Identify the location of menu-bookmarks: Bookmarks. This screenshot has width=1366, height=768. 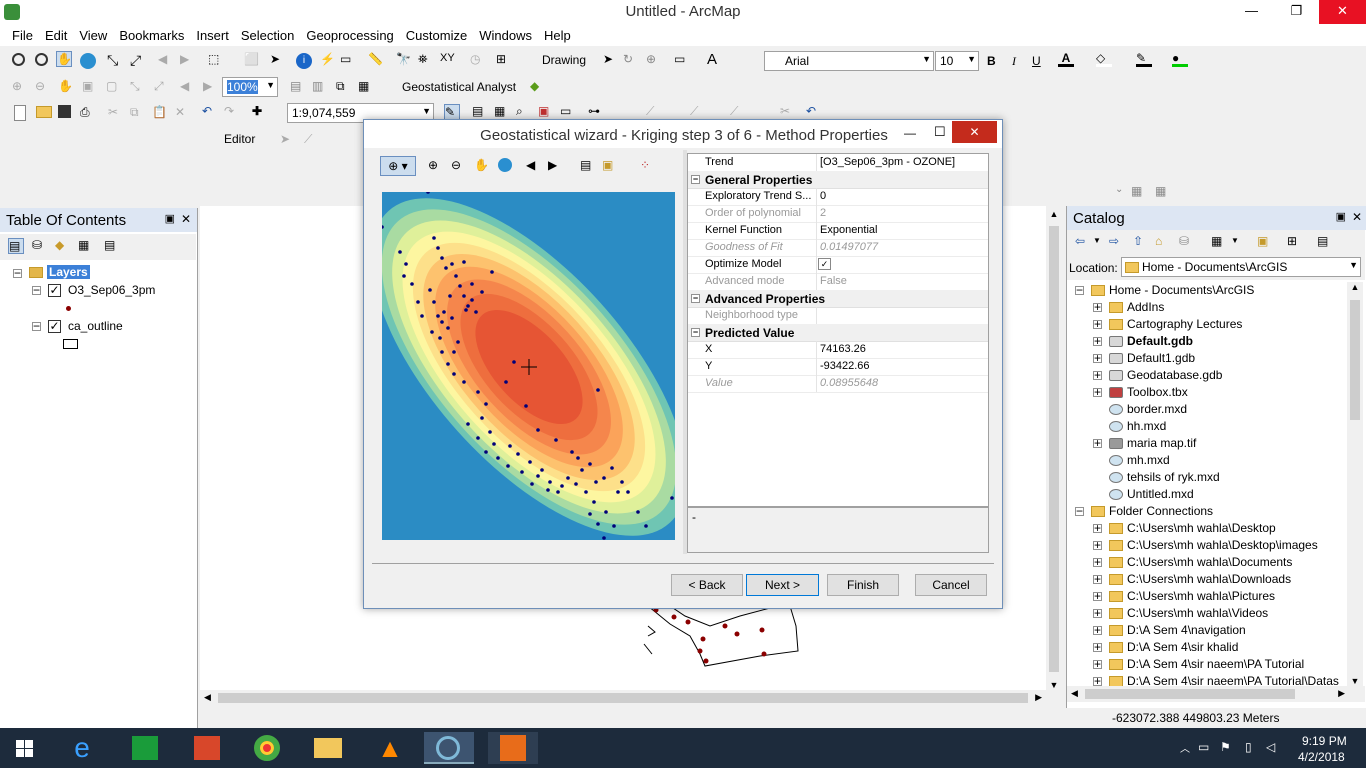
(152, 35).